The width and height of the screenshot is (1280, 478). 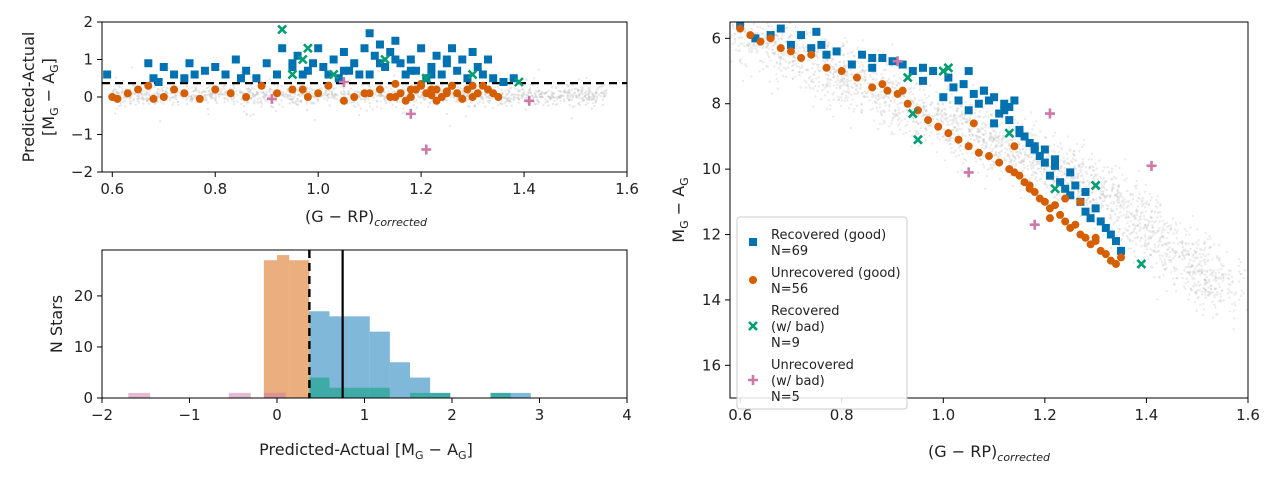 I want to click on legend-label: N=56, so click(x=789, y=289).